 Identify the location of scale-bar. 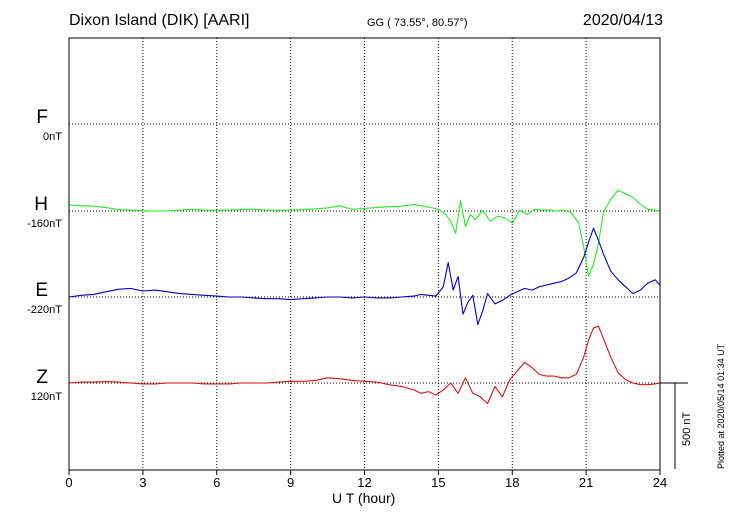
(674, 425).